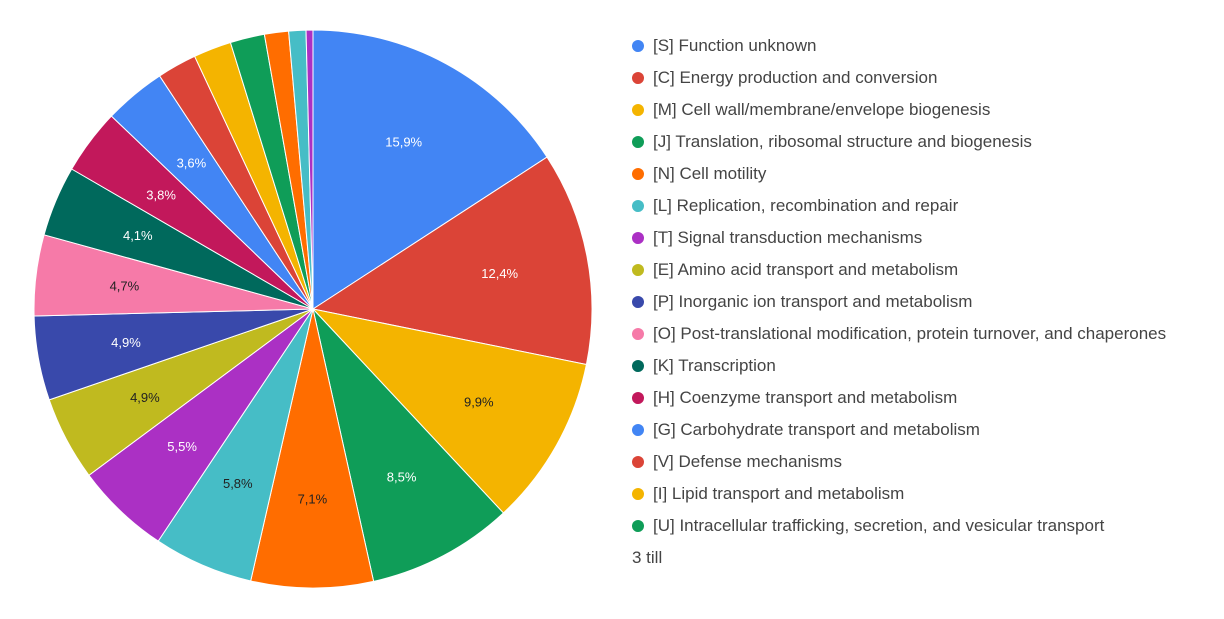 This screenshot has width=1224, height=619. I want to click on slice-value-label-6: 5,5%, so click(182, 446).